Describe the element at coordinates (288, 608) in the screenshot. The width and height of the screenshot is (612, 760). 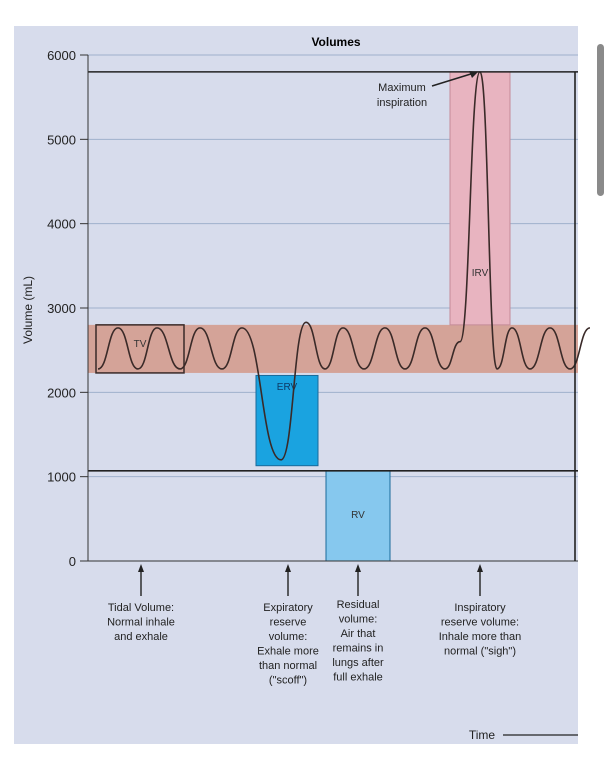
I see `caption-text: Expiratory` at that location.